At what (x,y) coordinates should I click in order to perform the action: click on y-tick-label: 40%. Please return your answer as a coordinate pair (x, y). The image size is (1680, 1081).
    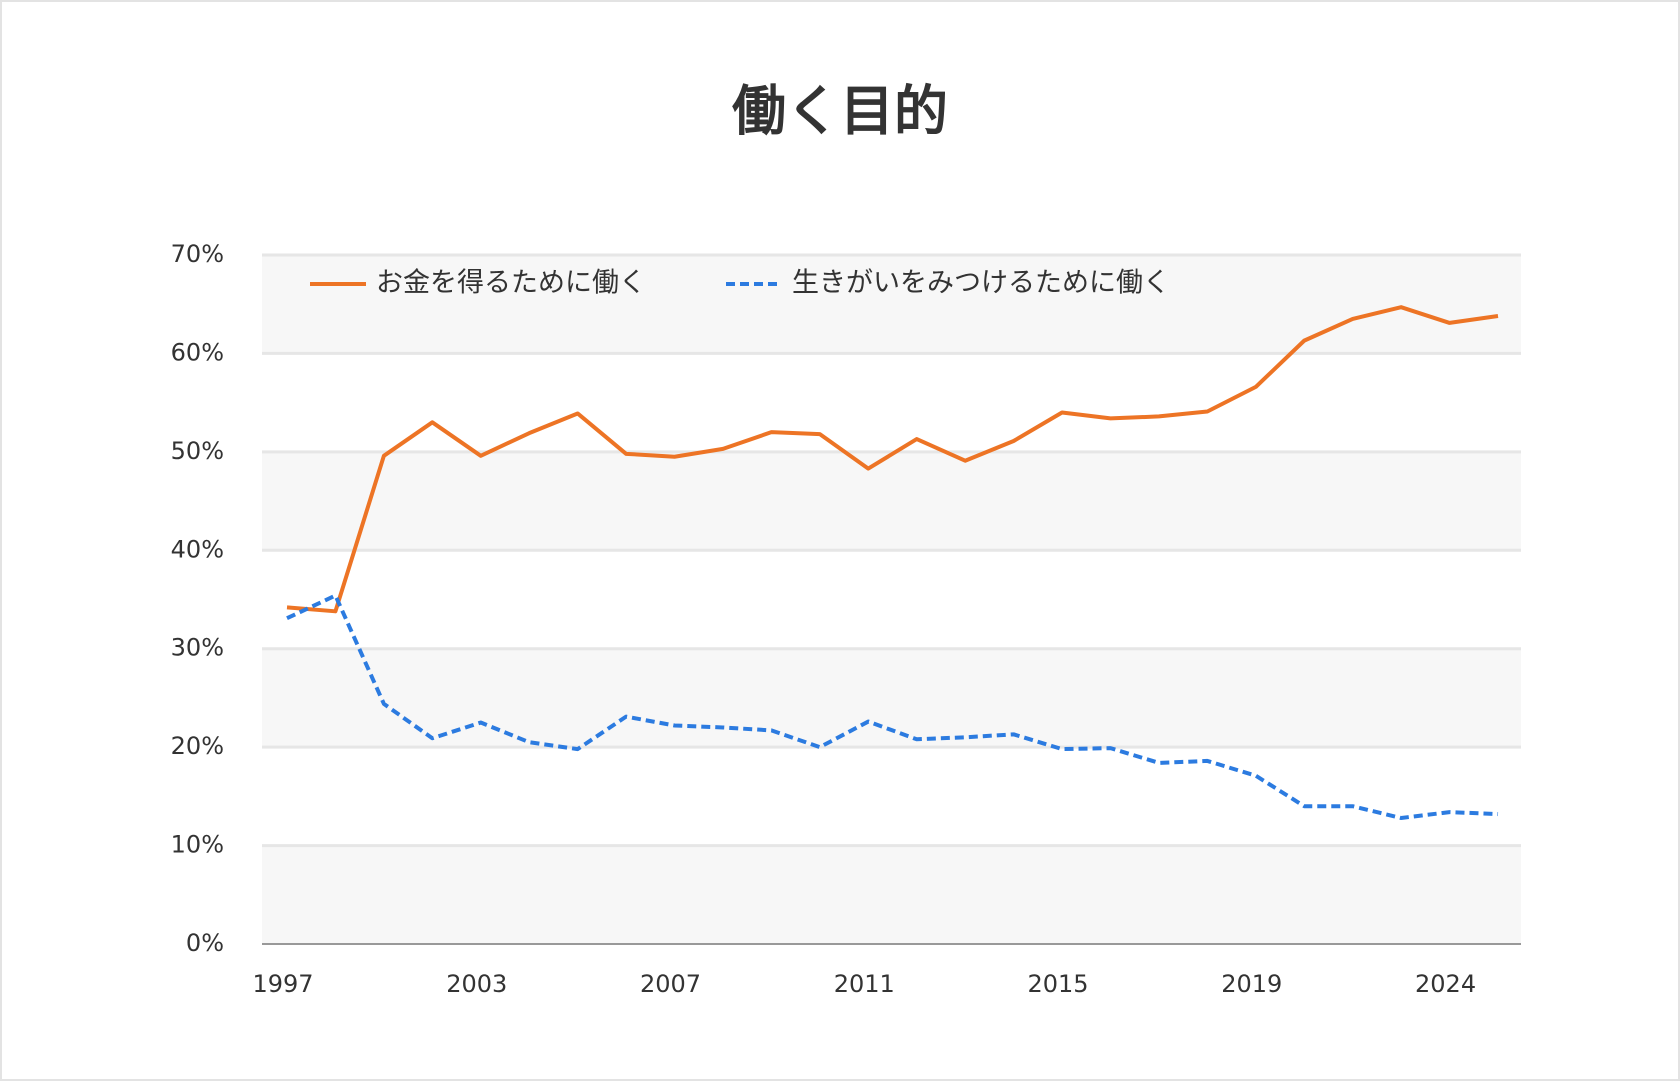
    Looking at the image, I should click on (197, 549).